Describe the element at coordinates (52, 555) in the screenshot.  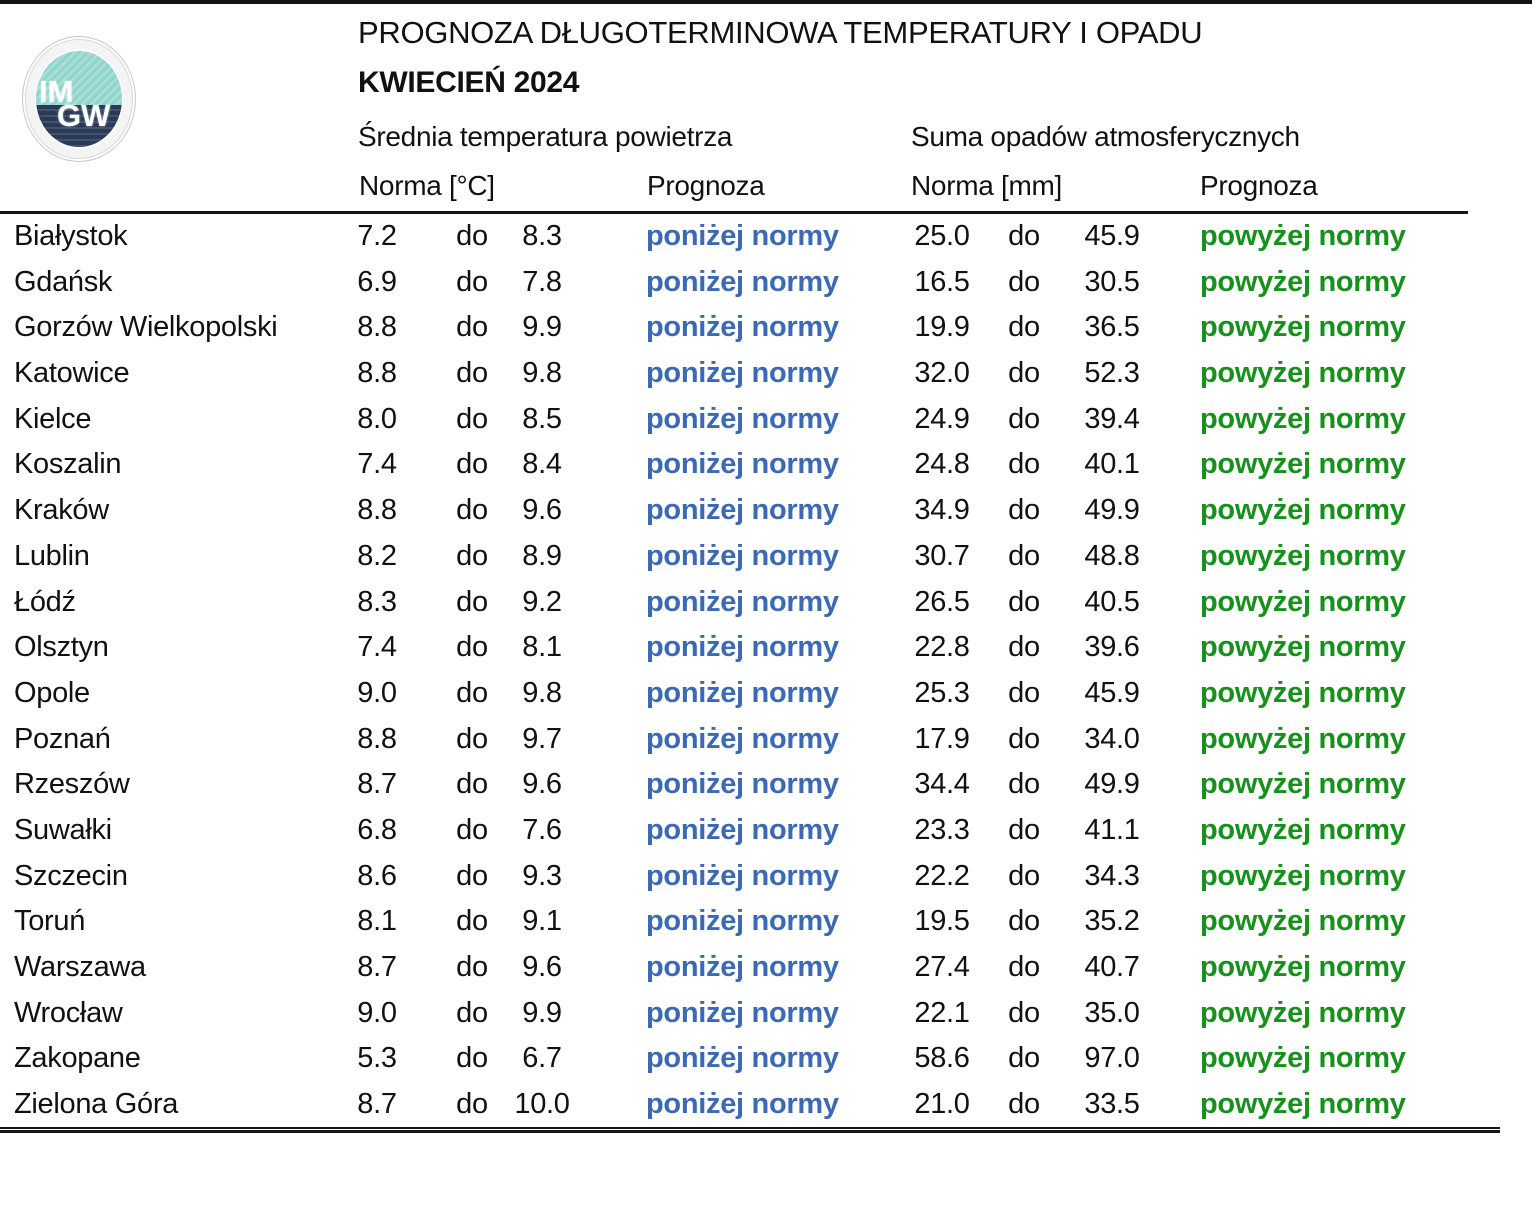
I see `city-cell: Lublin` at that location.